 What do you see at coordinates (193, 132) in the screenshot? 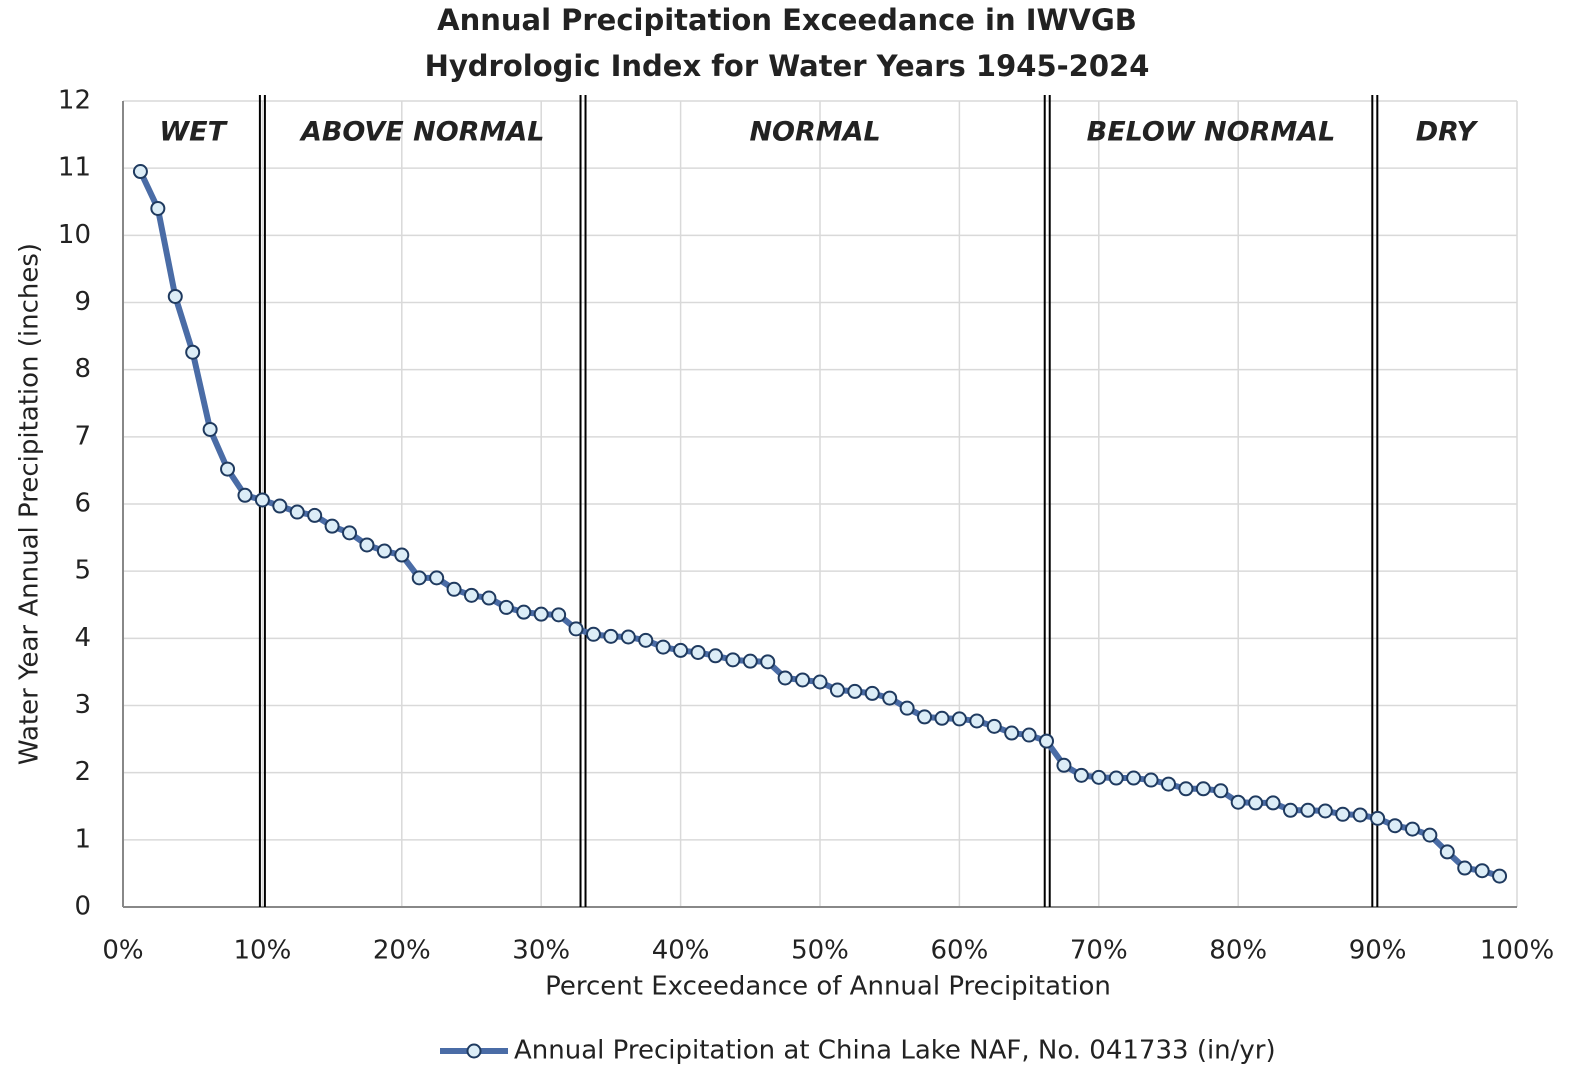
I see `zone-label: WET` at bounding box center [193, 132].